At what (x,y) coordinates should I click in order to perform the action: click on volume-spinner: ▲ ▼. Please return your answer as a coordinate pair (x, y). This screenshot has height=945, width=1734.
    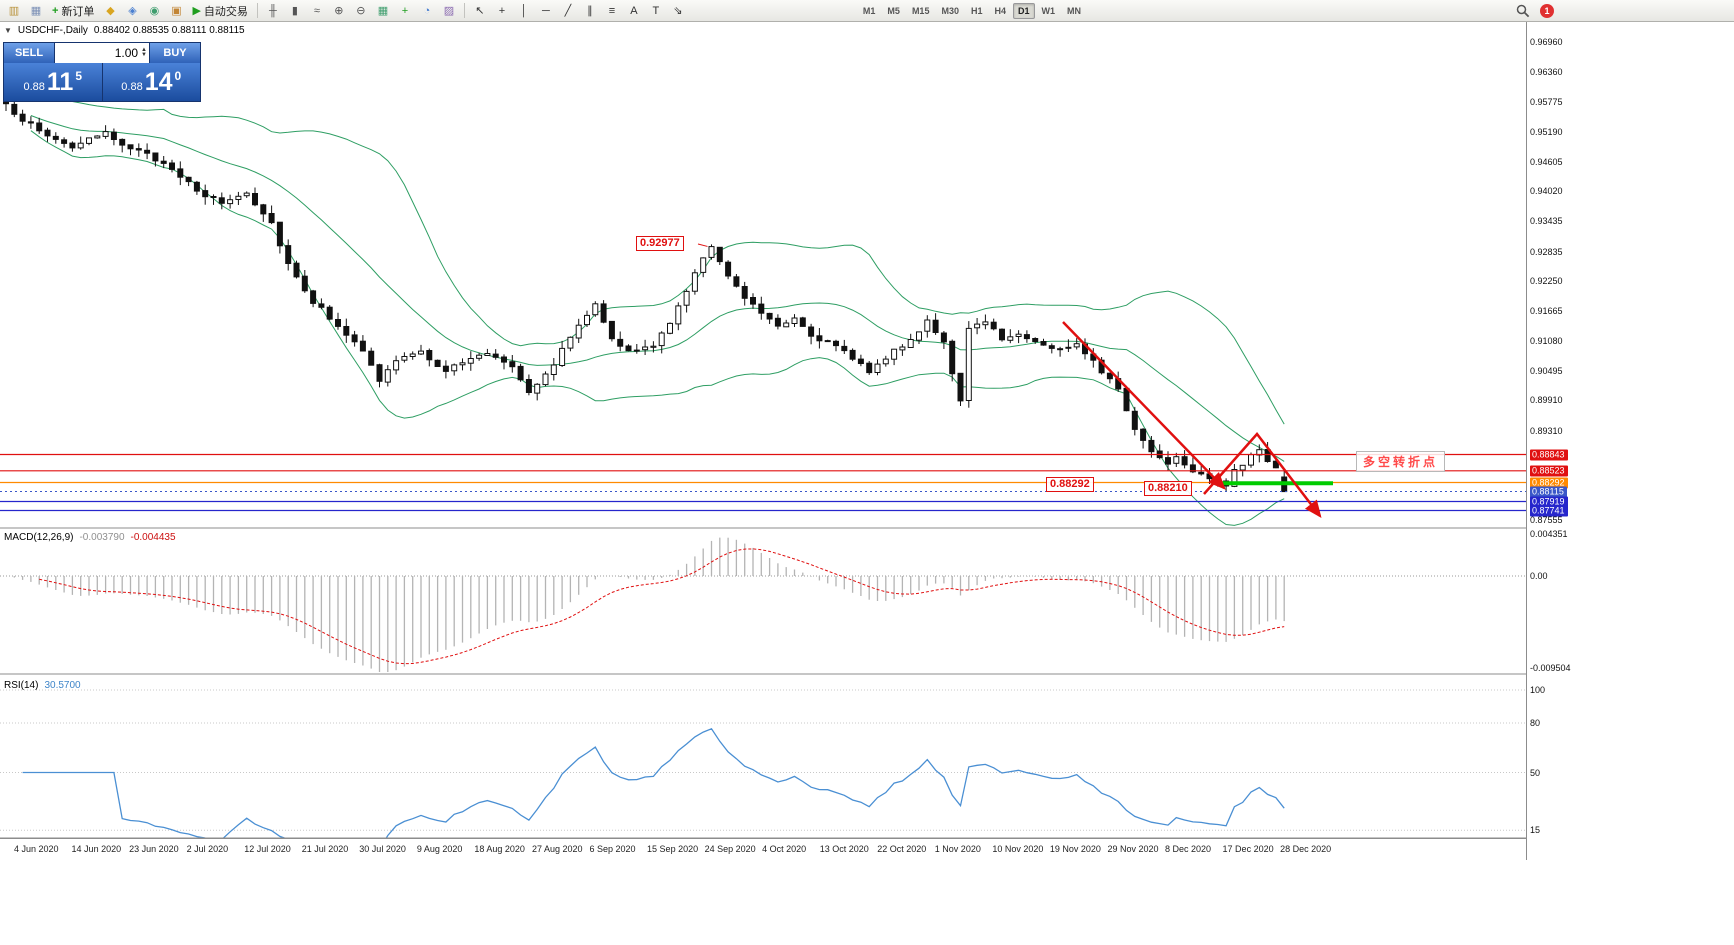
    Looking at the image, I should click on (144, 52).